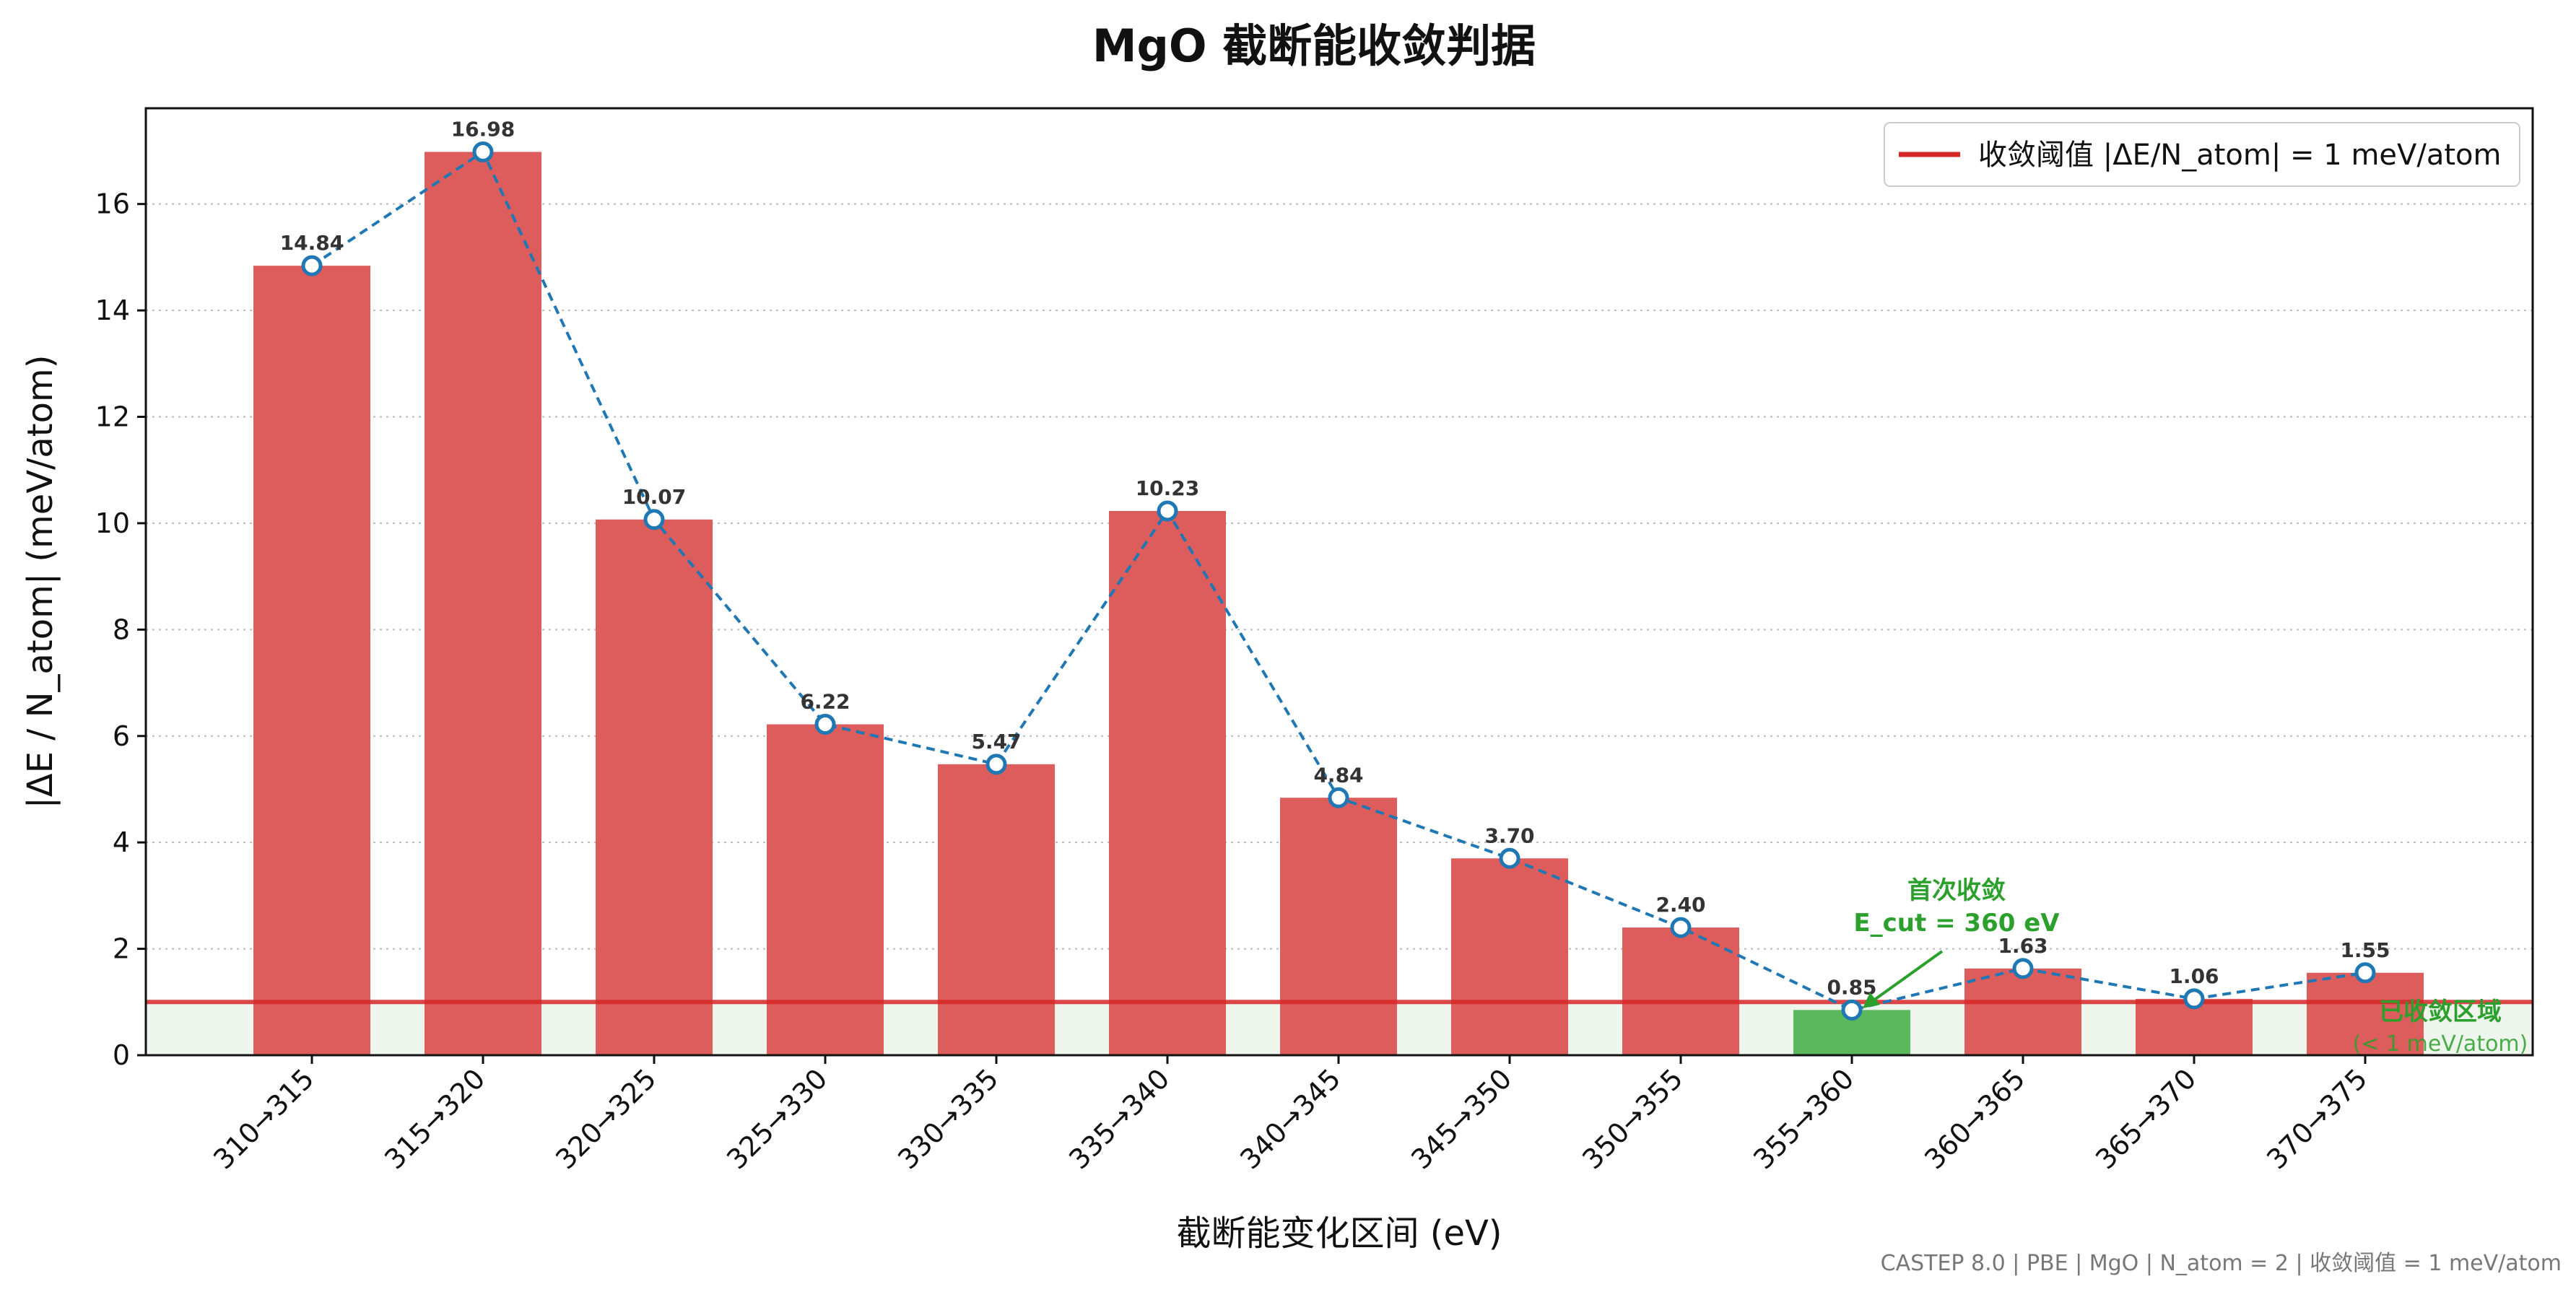 This screenshot has height=1297, width=2576. What do you see at coordinates (2023, 946) in the screenshot?
I see `value-label: 1.63` at bounding box center [2023, 946].